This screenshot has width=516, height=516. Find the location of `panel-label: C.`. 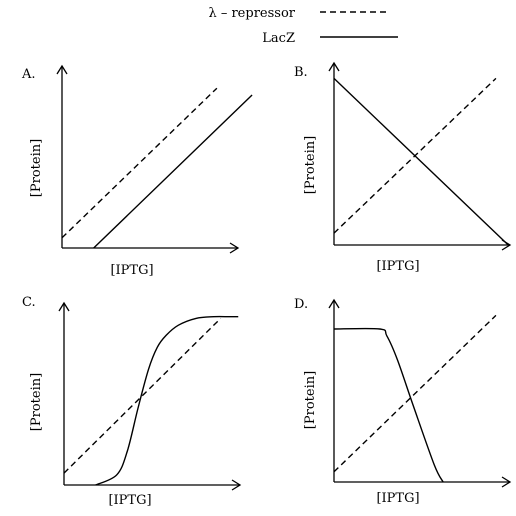

panel-label: C. is located at coordinates (29, 302).